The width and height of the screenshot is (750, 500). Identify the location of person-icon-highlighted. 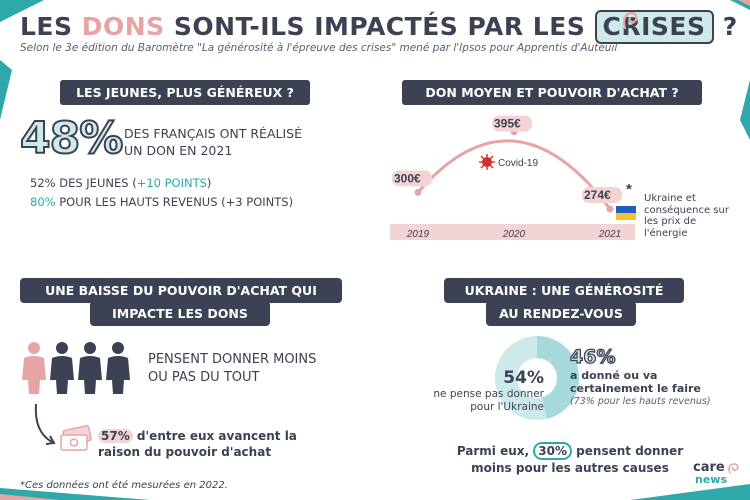
(34, 368).